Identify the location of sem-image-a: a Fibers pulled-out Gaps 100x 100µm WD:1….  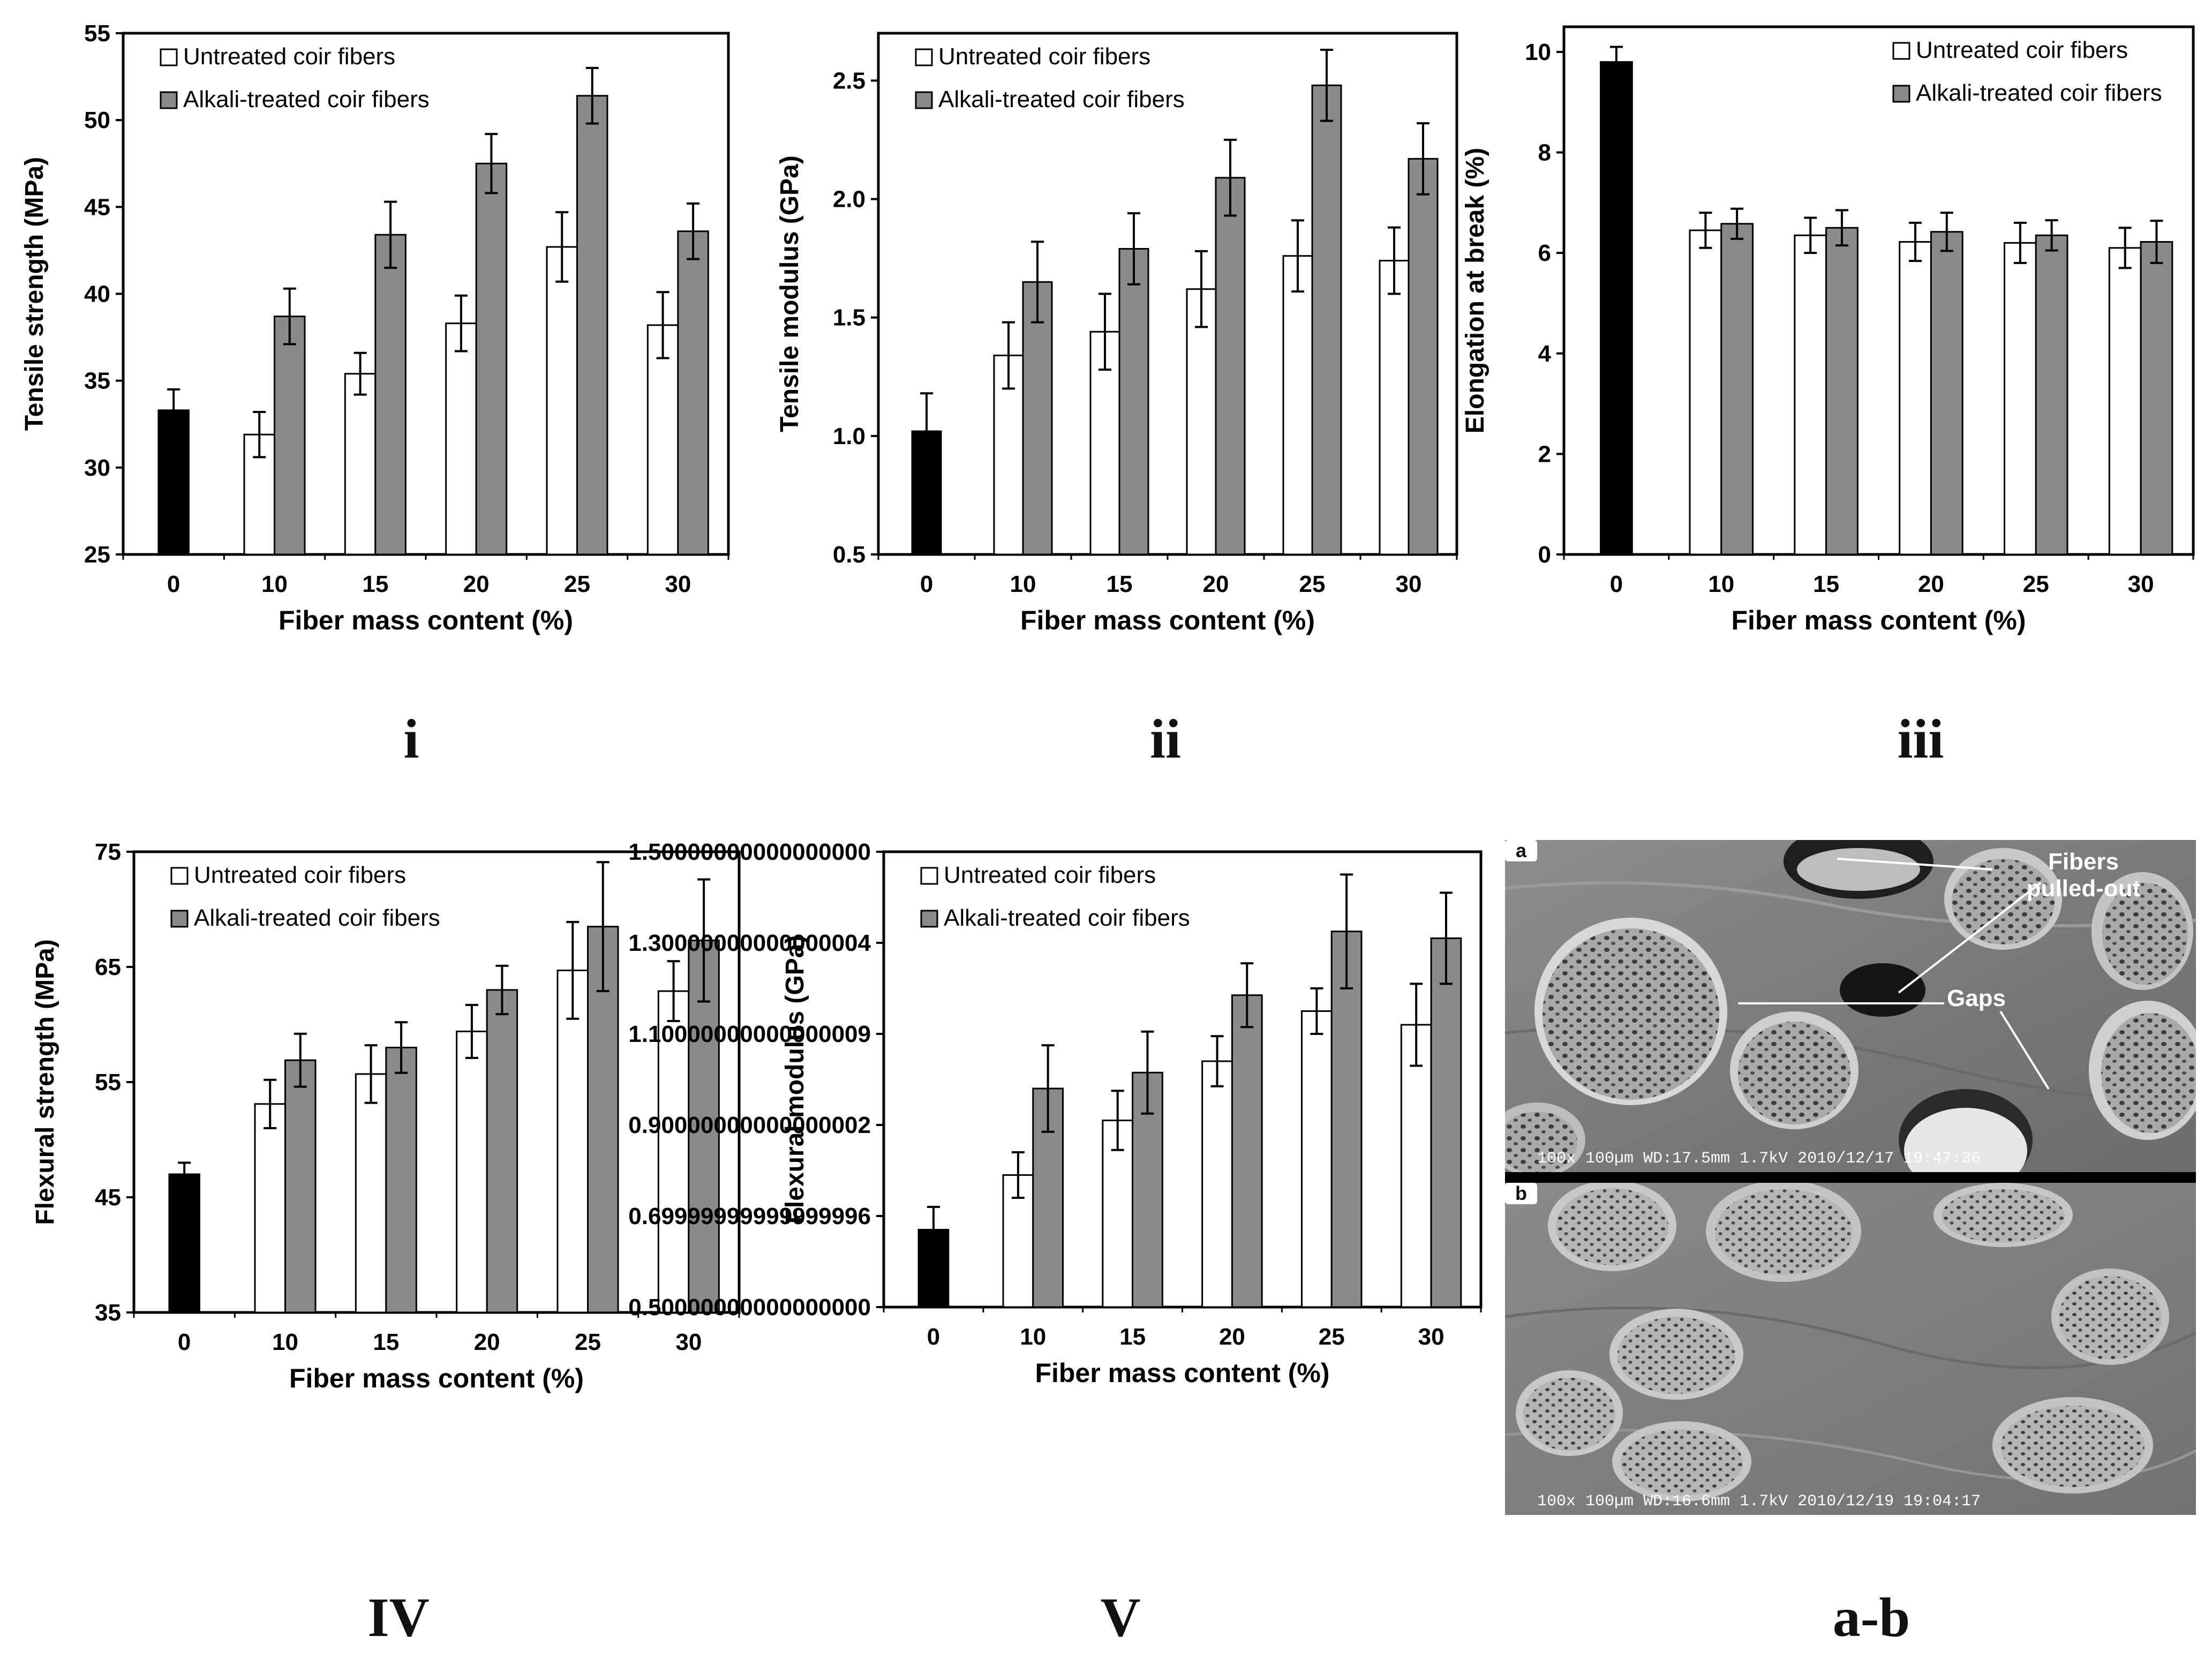
(1850, 1006).